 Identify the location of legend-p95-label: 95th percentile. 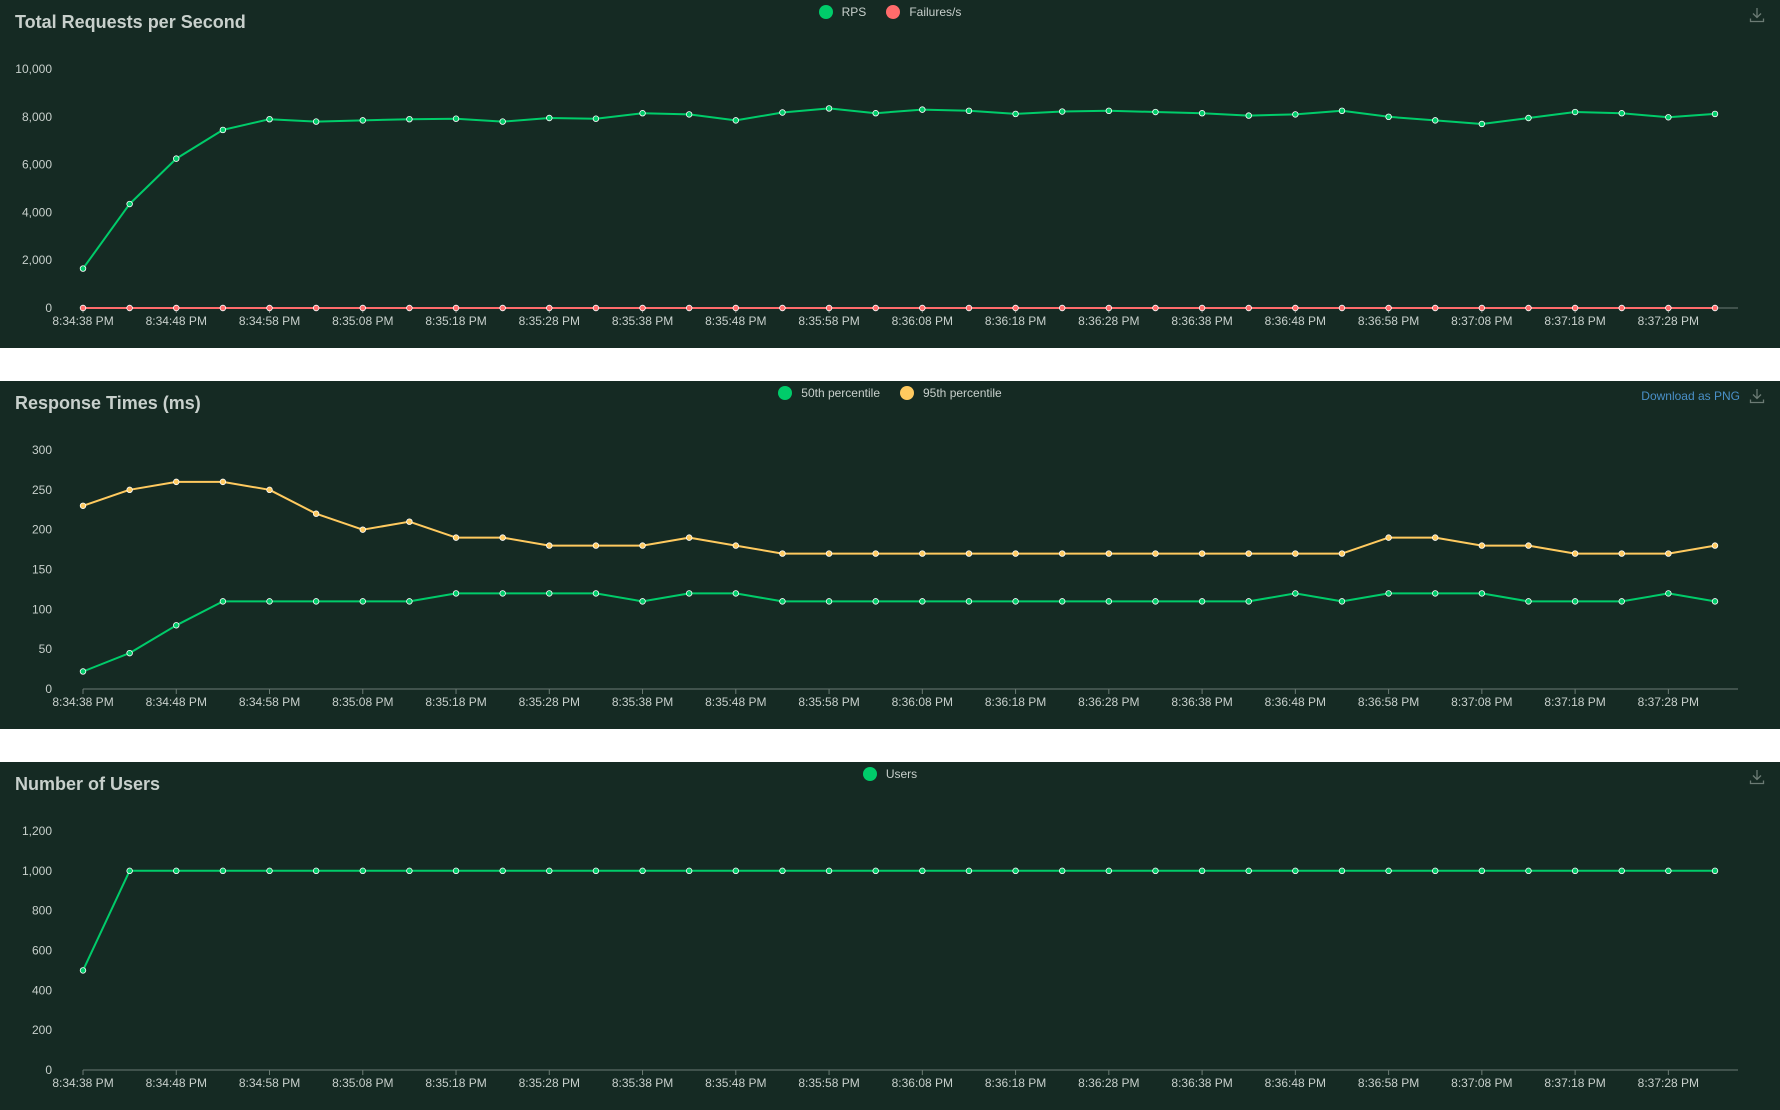
(962, 393).